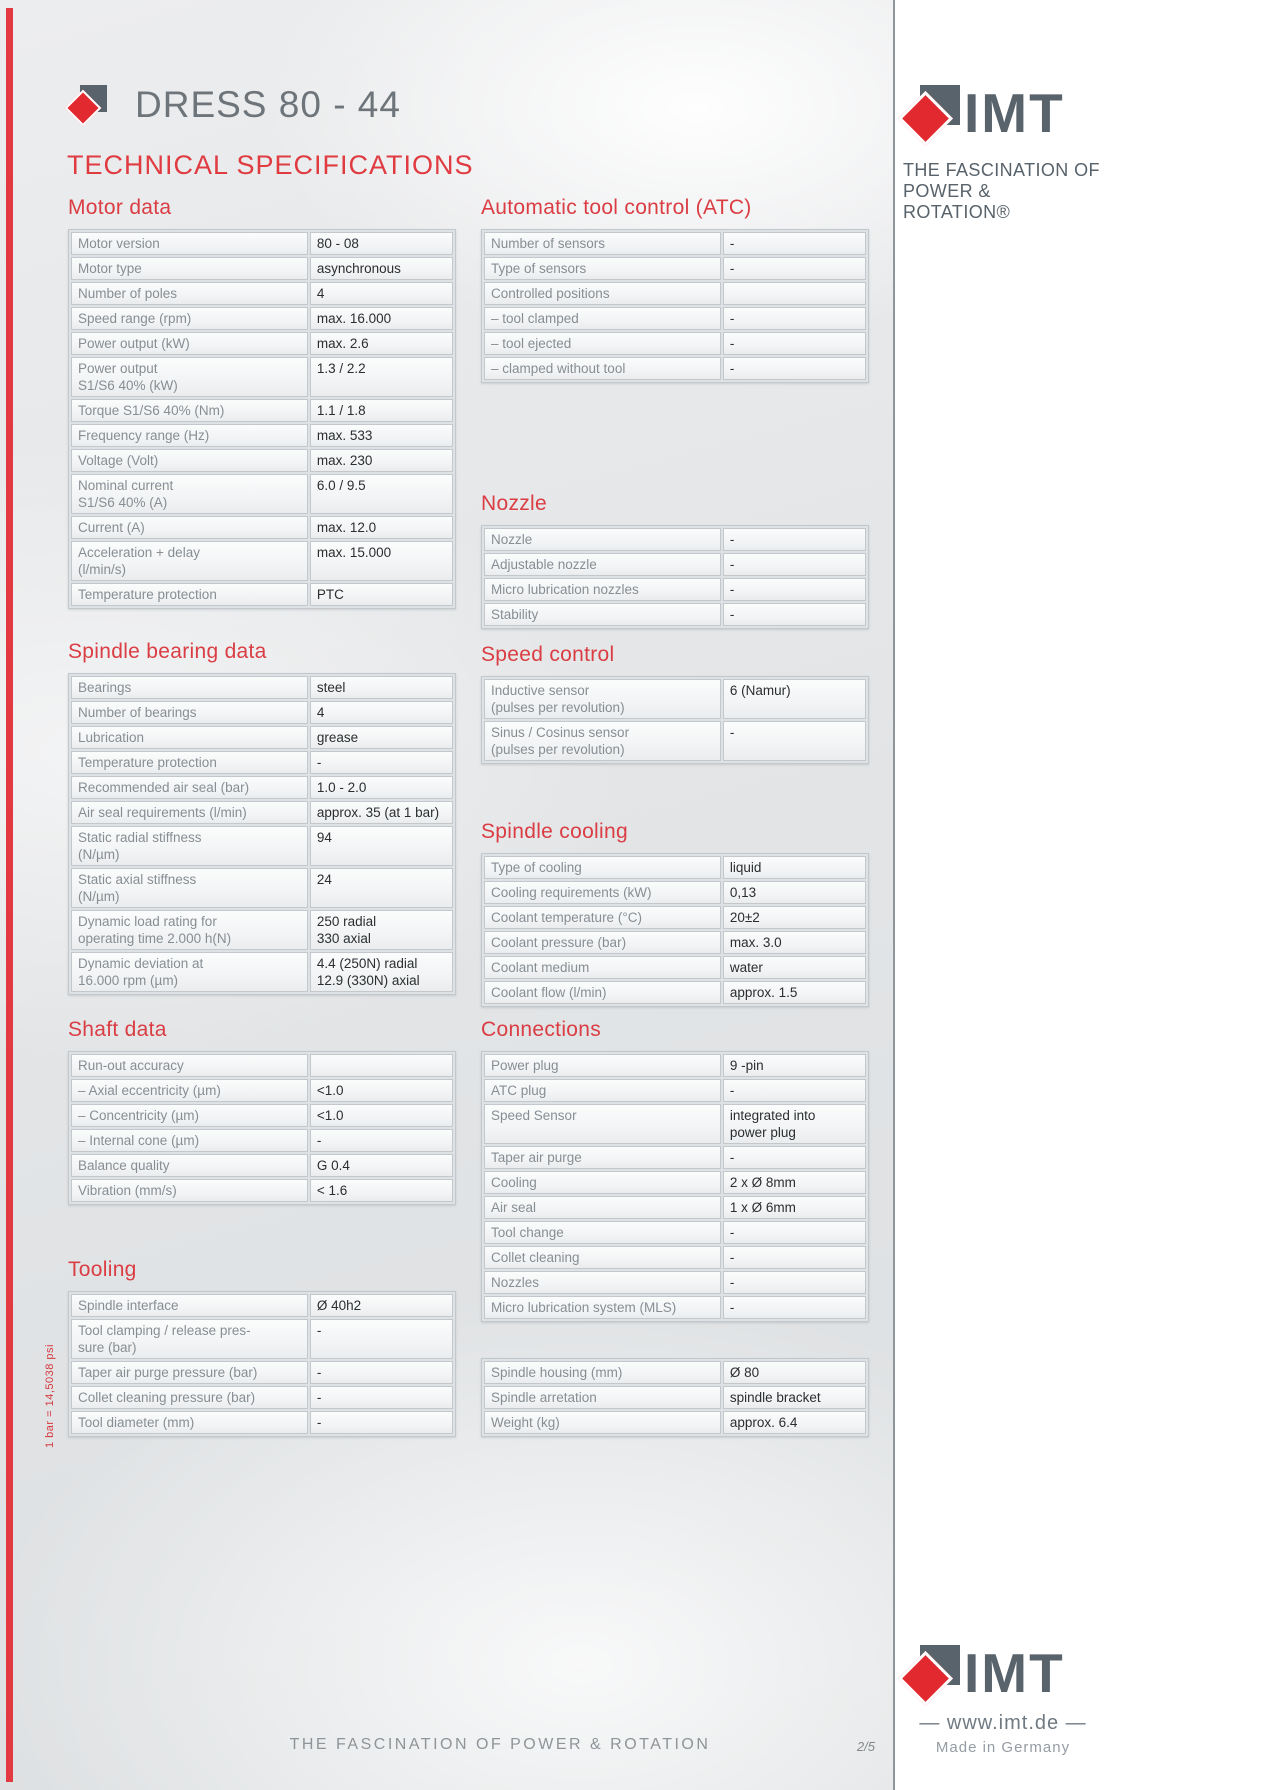  Describe the element at coordinates (794, 1182) in the screenshot. I see `row-value: 2 x Ø 8mm` at that location.